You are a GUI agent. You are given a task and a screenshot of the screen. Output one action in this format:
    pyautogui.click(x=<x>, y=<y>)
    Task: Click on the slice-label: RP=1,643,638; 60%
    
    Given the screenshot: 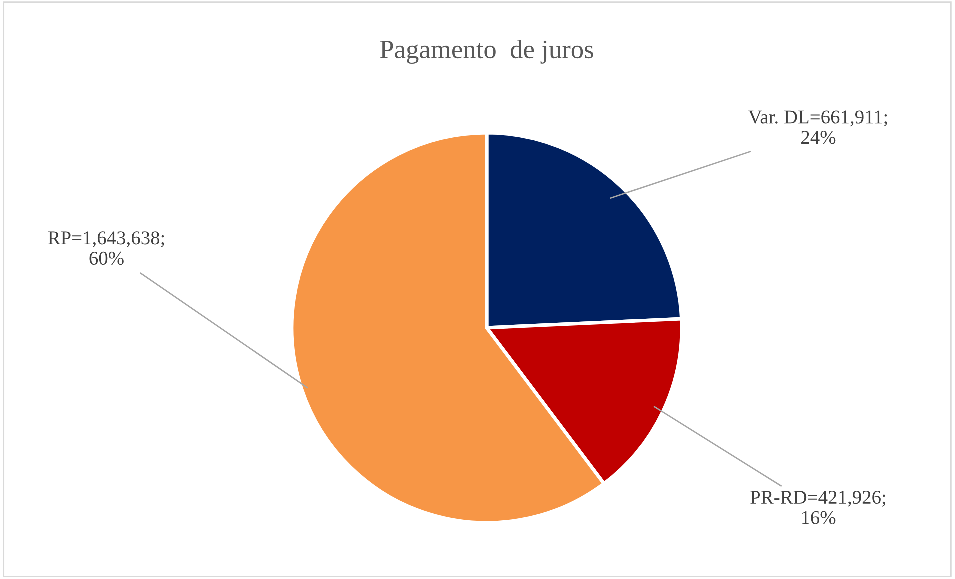 What is the action you would take?
    pyautogui.click(x=106, y=249)
    